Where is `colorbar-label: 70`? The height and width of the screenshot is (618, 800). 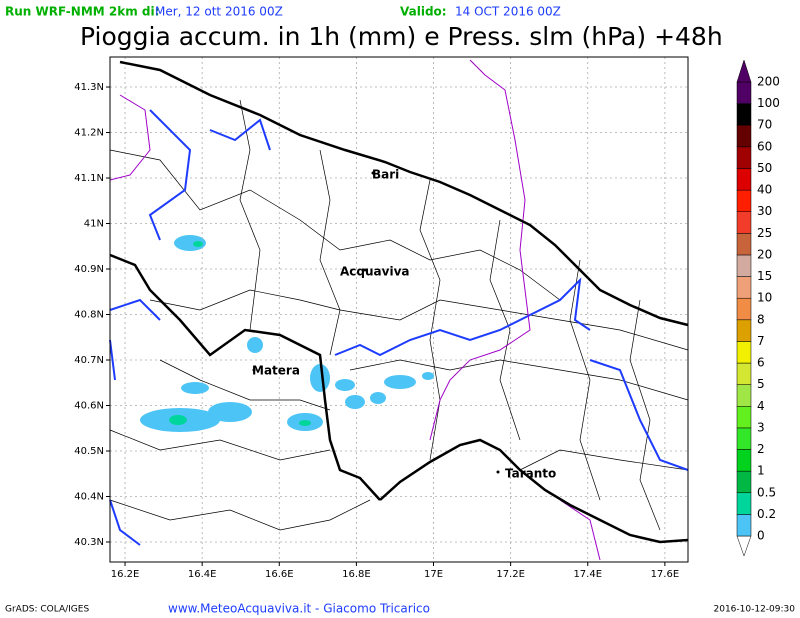
colorbar-label: 70 is located at coordinates (764, 125).